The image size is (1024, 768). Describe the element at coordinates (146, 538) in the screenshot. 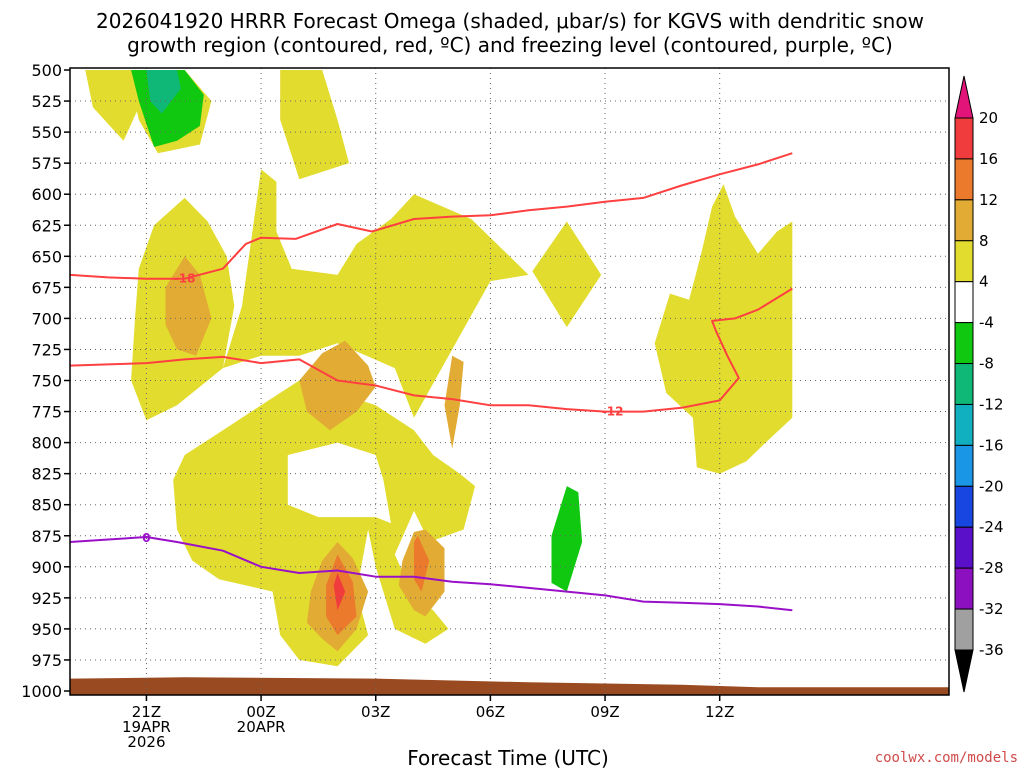

I see `contour-label-2: 0` at that location.